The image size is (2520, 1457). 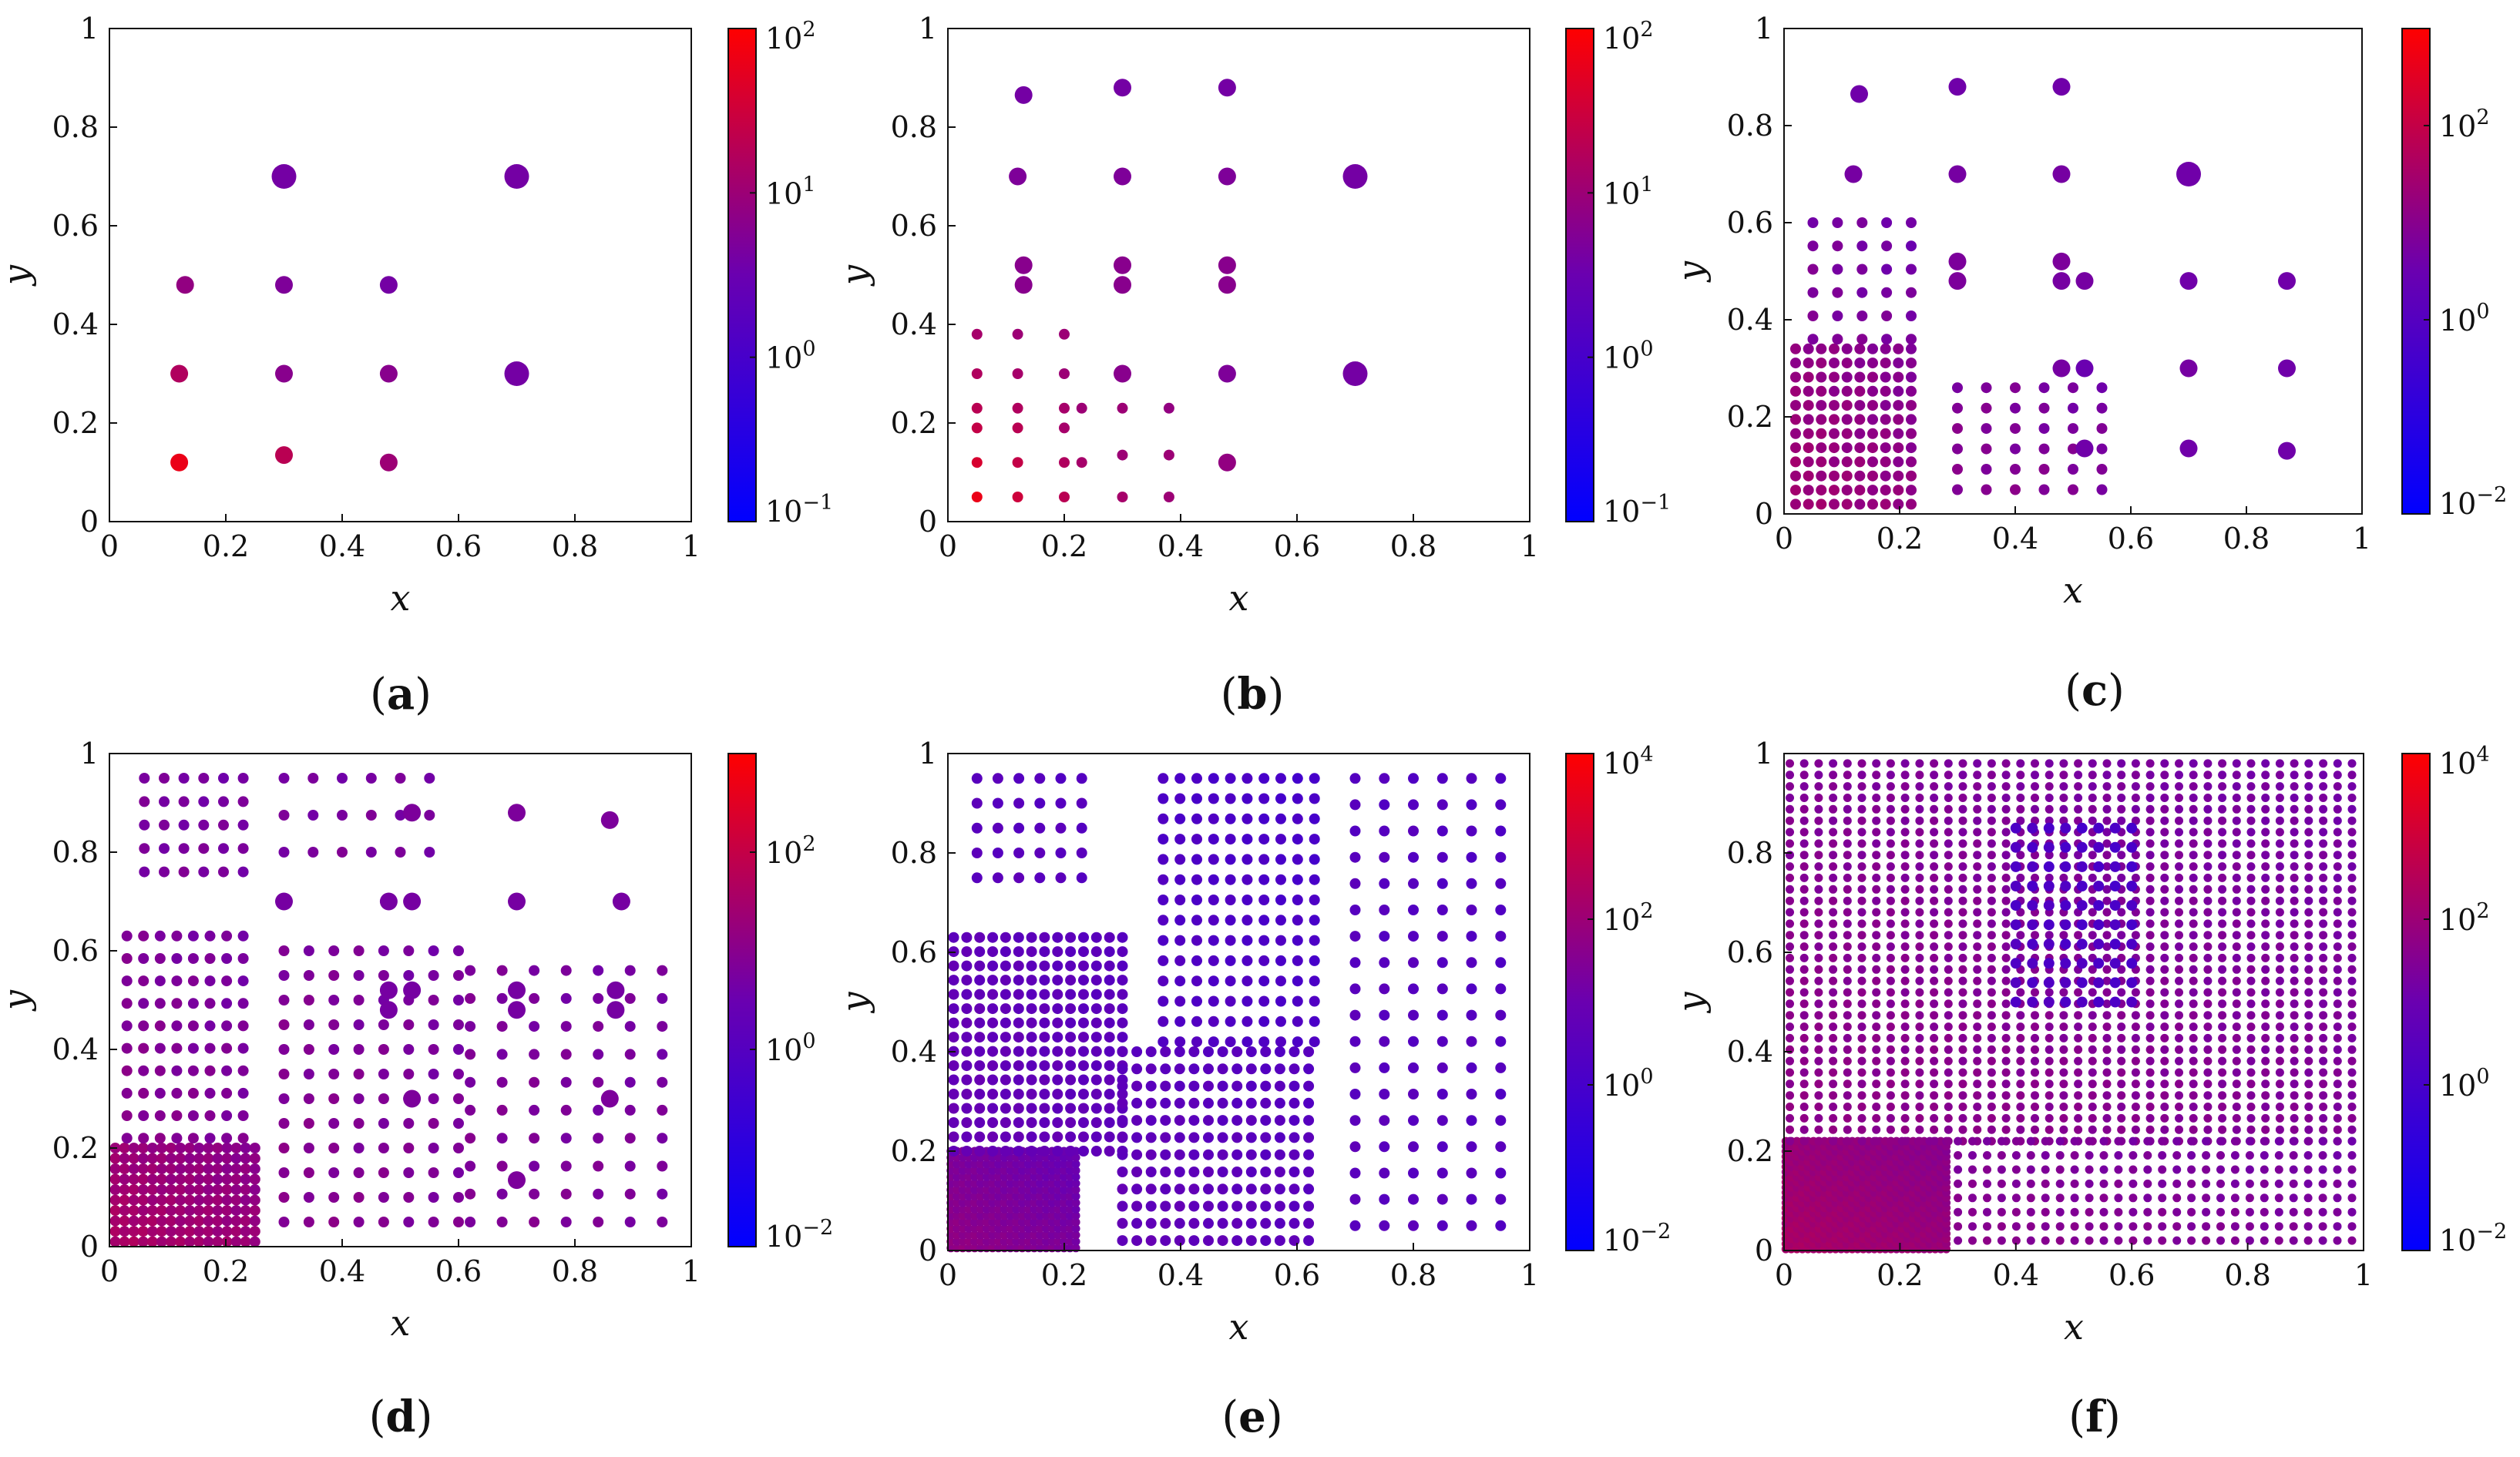 I want to click on y-tick-label: 0.8, so click(x=914, y=853).